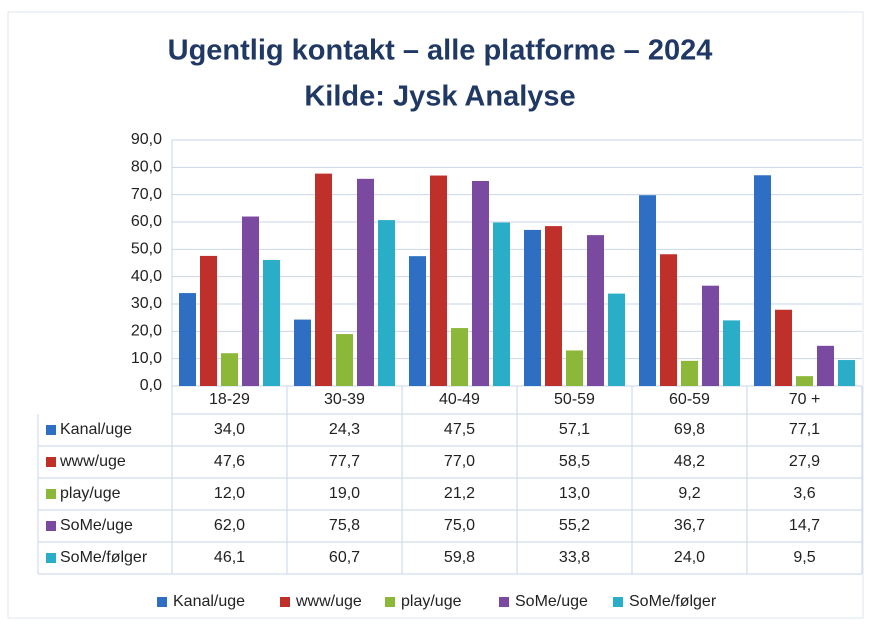 The width and height of the screenshot is (871, 624). Describe the element at coordinates (459, 525) in the screenshot. I see `table-value: 75,0` at that location.